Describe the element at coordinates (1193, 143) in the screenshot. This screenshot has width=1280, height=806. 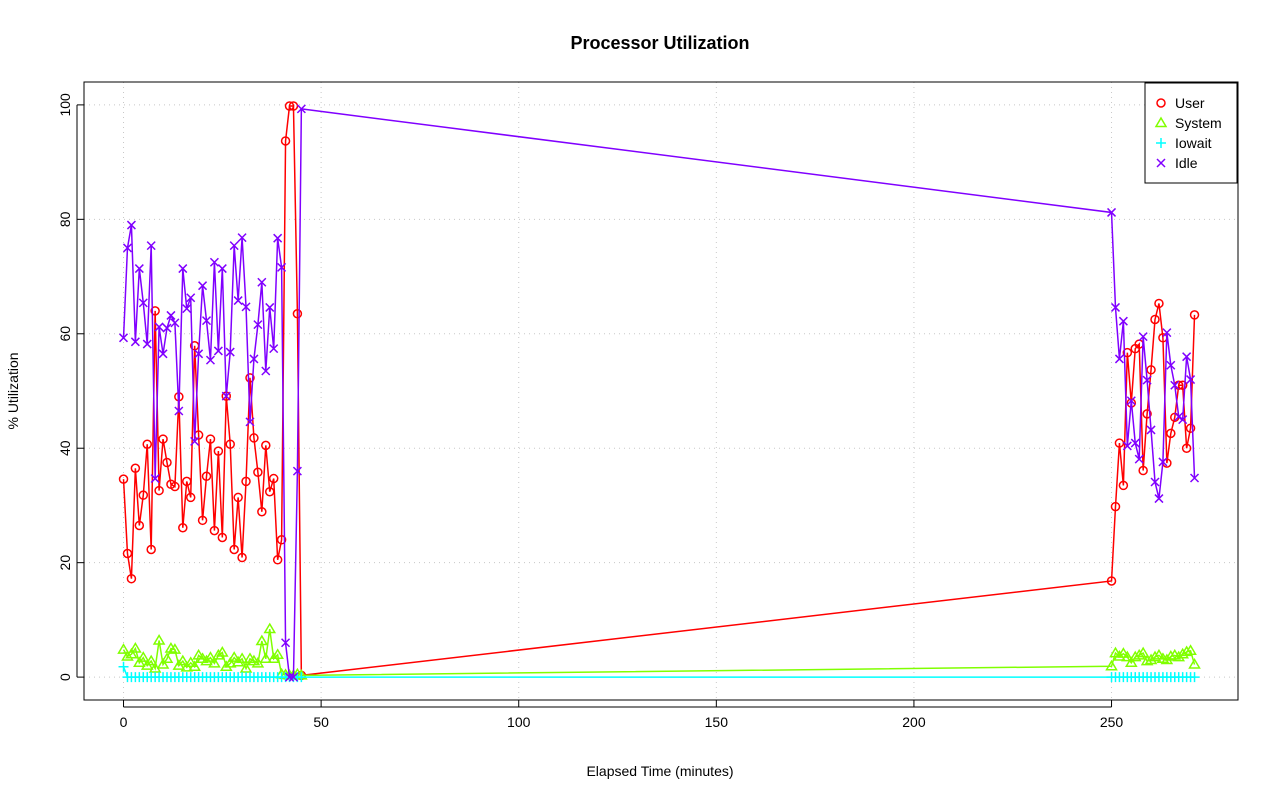
I see `legend-iowait-label: Iowait` at that location.